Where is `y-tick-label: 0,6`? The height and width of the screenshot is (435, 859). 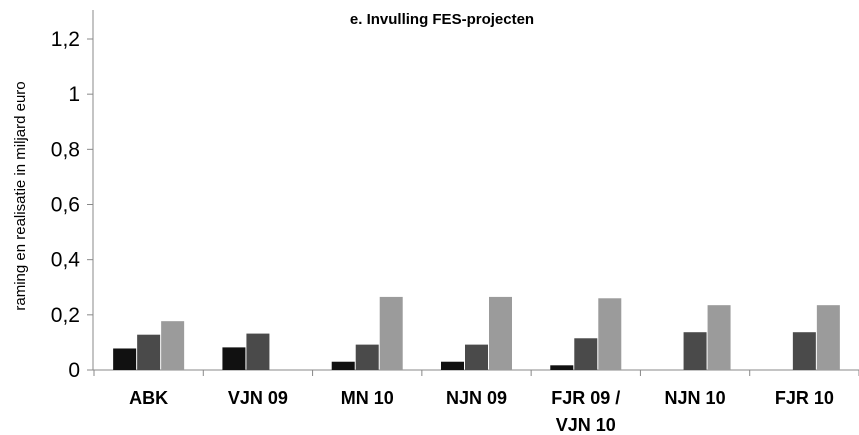
y-tick-label: 0,6 is located at coordinates (65, 205).